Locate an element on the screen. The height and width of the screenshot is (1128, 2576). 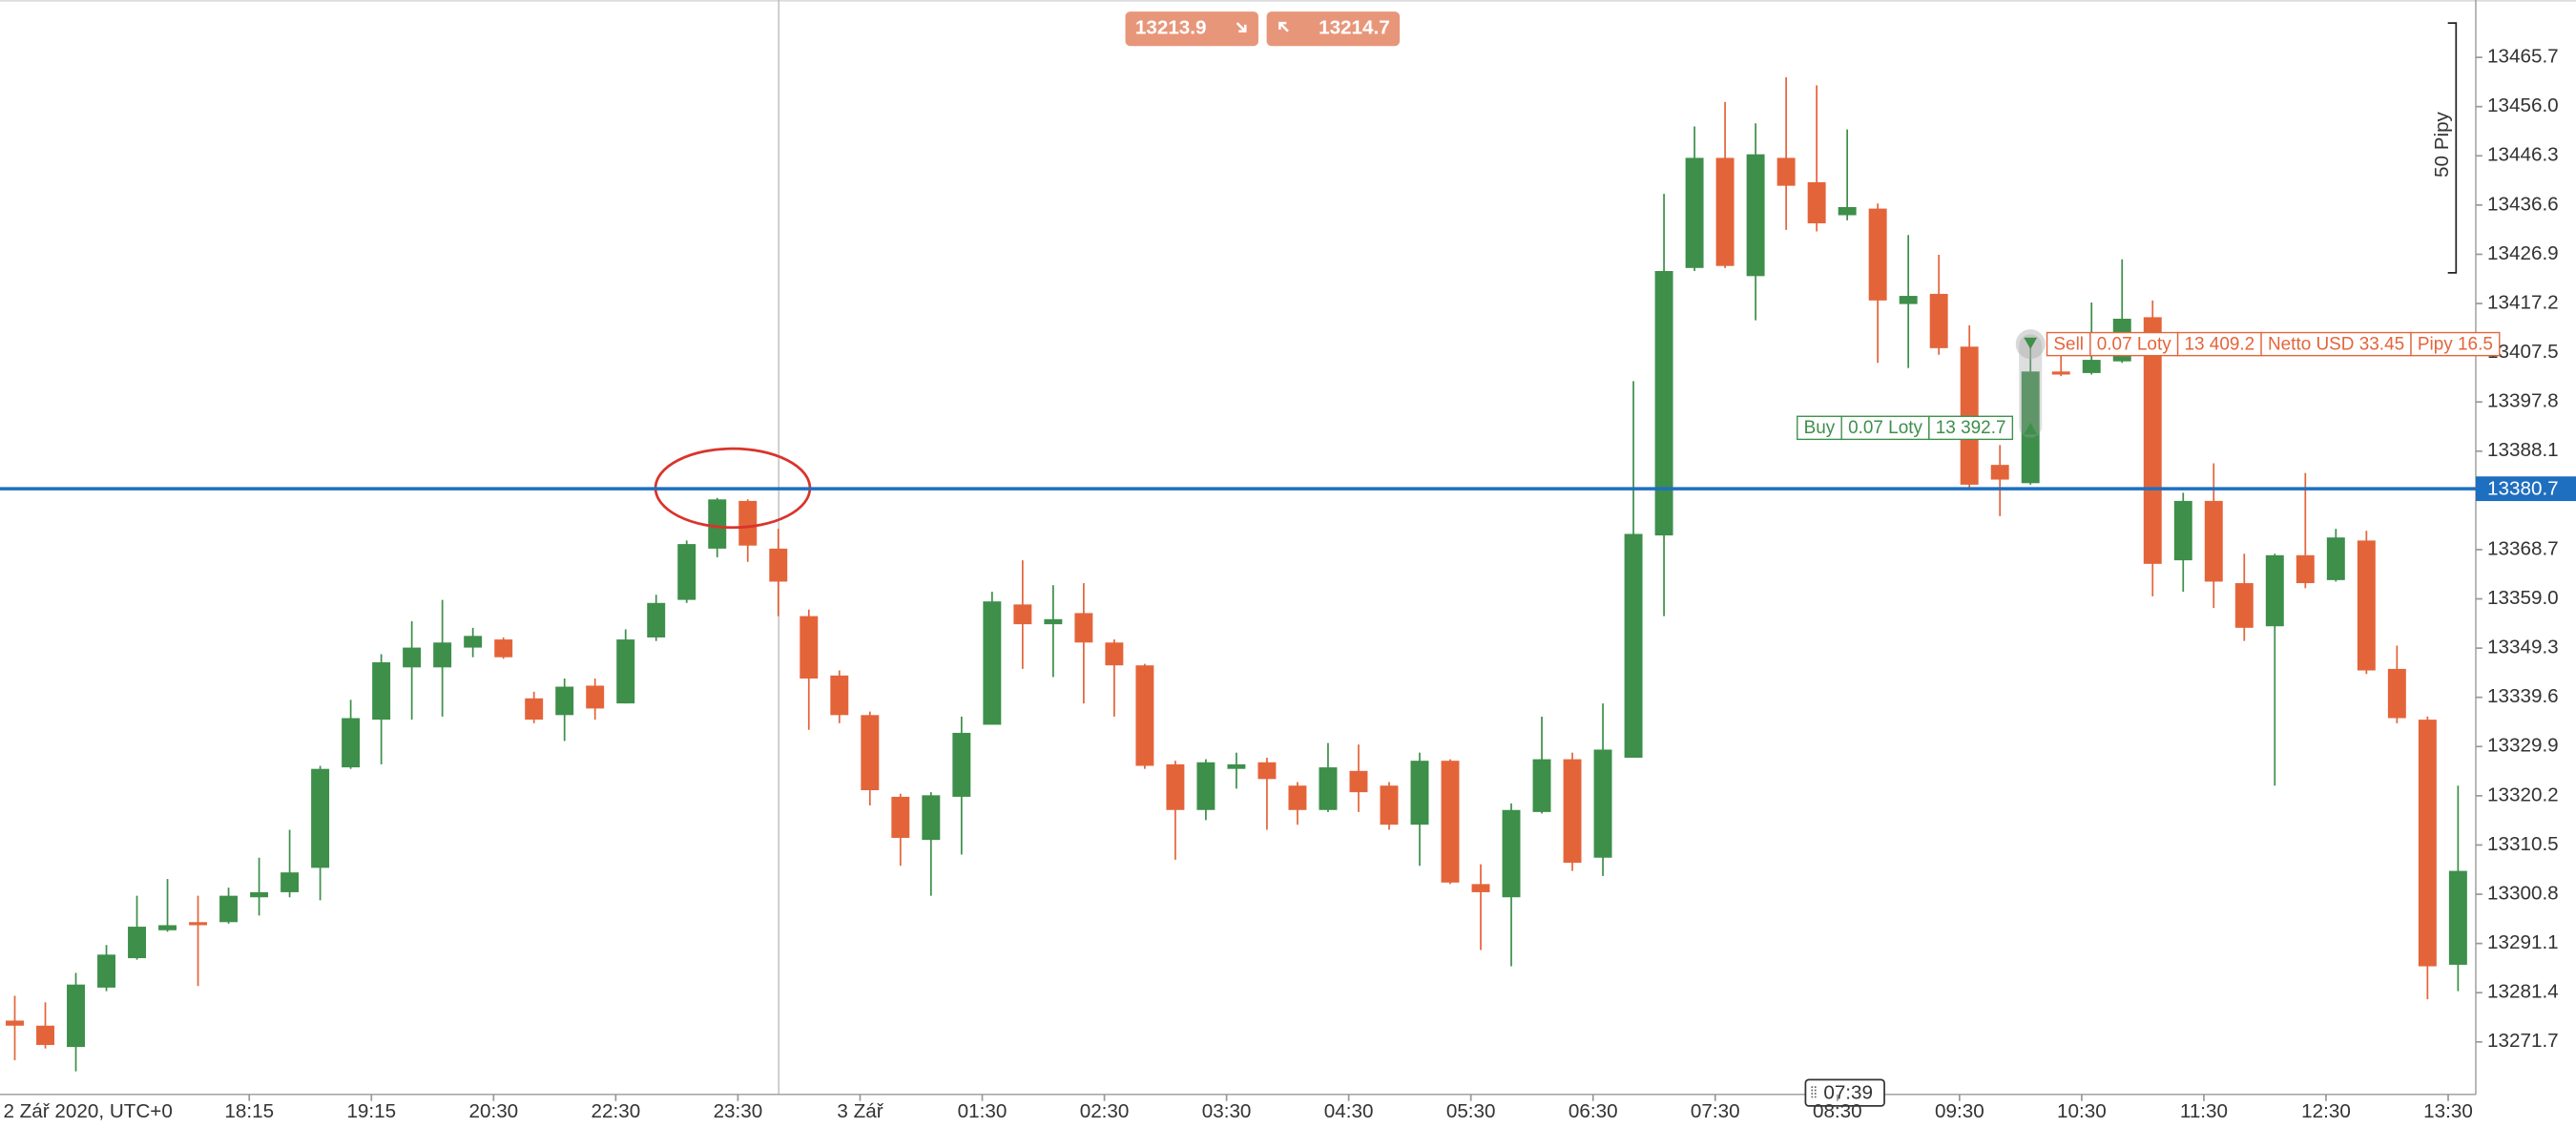
trade-tag-text: 0.07 Loty is located at coordinates (1885, 428).